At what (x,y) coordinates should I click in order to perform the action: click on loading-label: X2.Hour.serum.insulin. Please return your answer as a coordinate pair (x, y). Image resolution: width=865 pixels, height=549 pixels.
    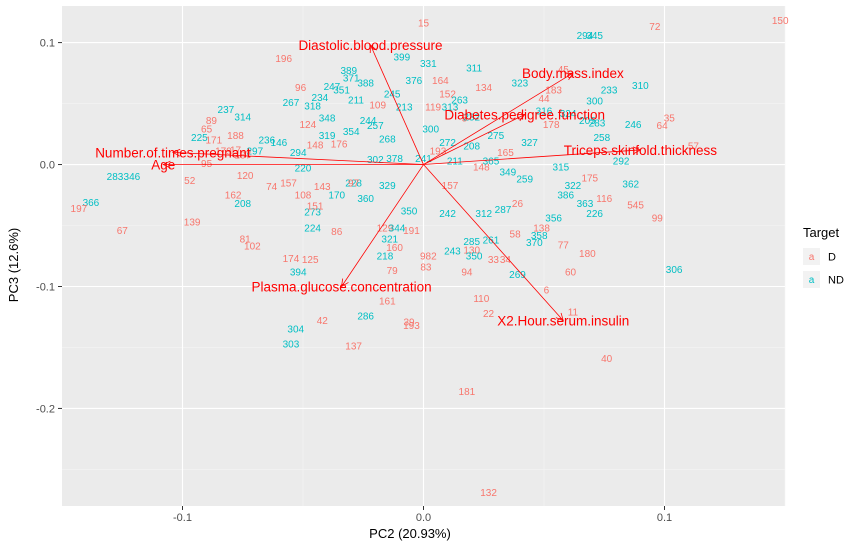
    Looking at the image, I should click on (563, 321).